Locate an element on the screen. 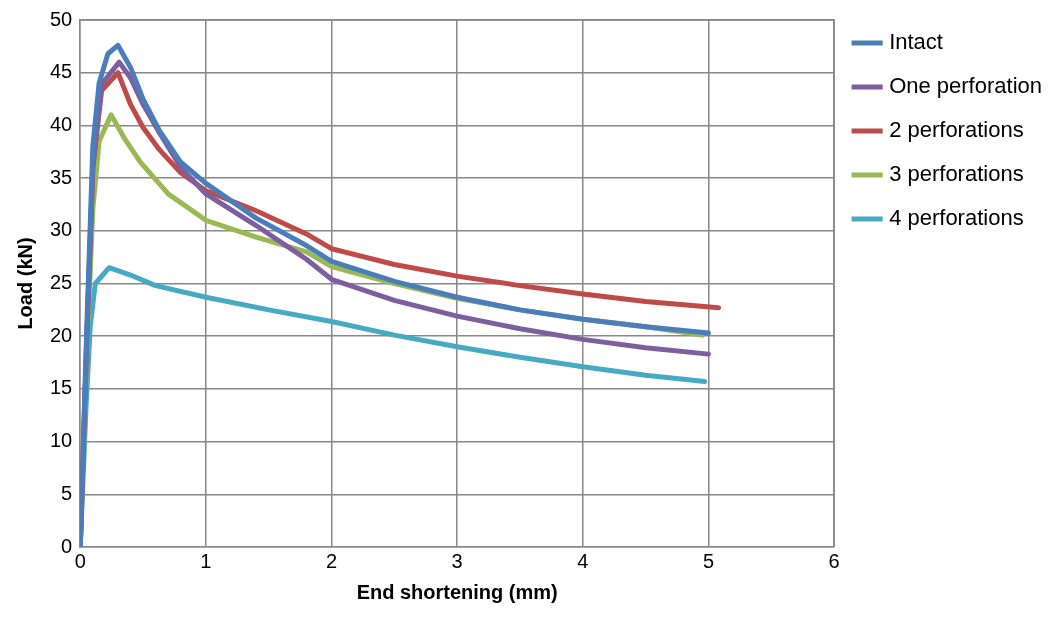  x-tick-label: 2 is located at coordinates (331, 560).